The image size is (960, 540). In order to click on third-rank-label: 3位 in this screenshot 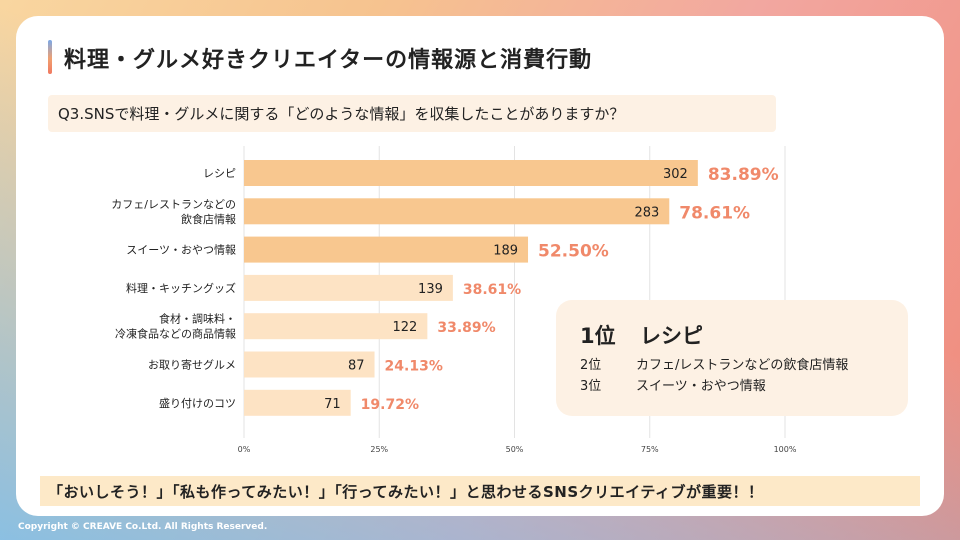, I will do `click(591, 386)`.